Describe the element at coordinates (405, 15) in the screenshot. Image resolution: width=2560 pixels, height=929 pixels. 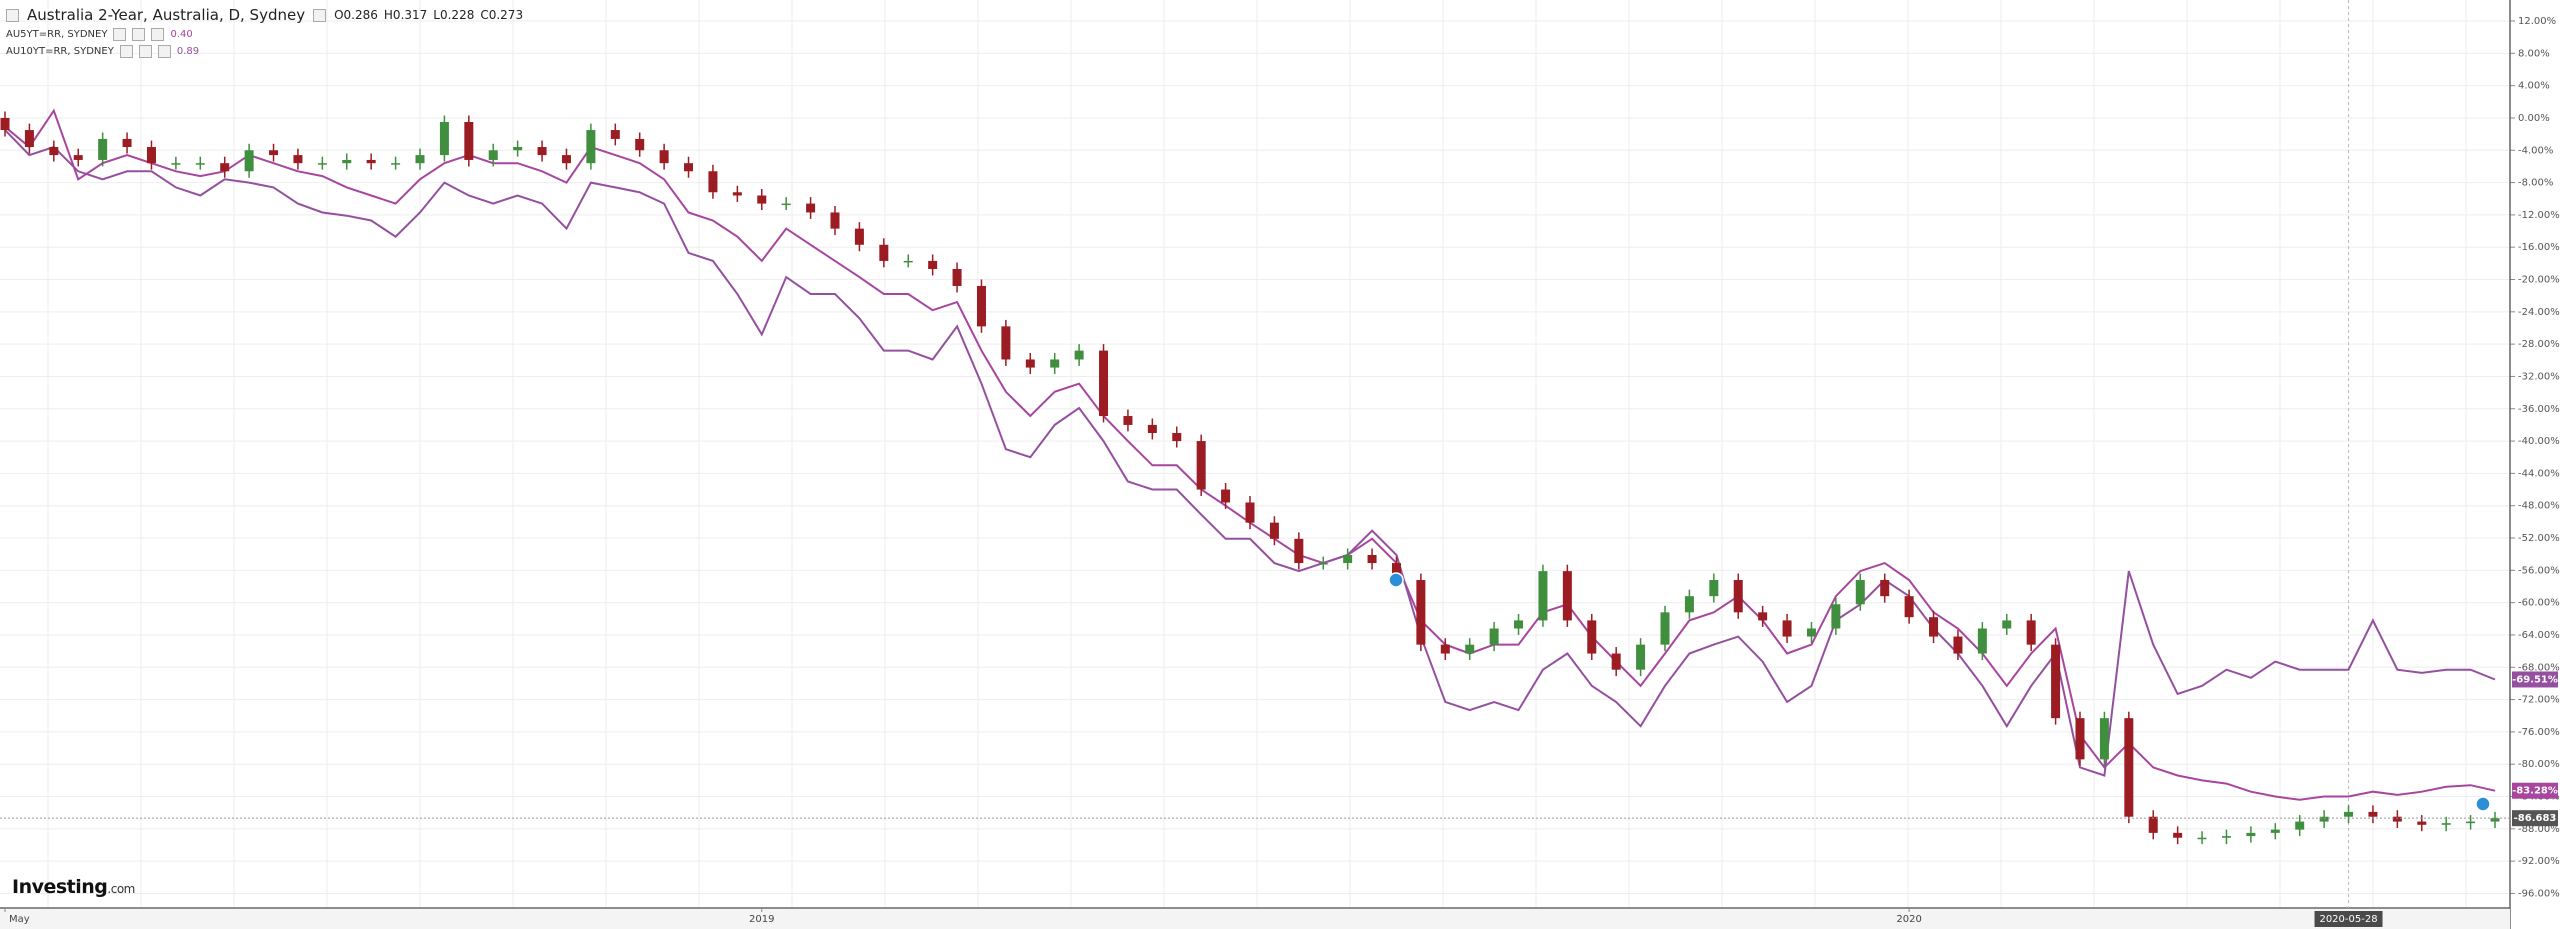
I see `ohlc-high: H0.317` at that location.